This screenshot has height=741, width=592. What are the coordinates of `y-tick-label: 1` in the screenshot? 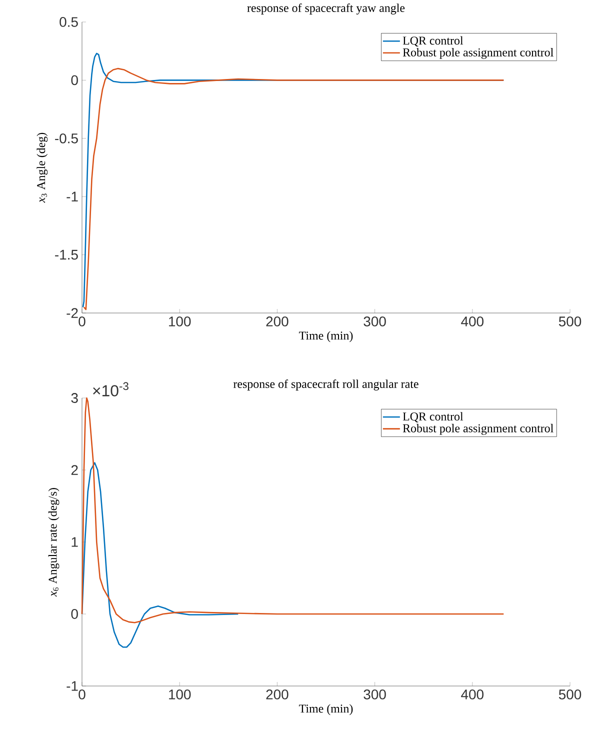 It's located at (75, 542).